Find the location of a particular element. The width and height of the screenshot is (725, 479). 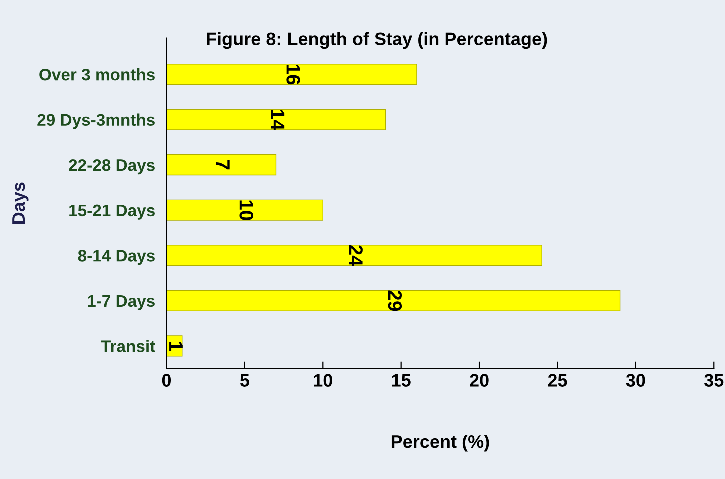

y-tick-label: Transit is located at coordinates (128, 346).